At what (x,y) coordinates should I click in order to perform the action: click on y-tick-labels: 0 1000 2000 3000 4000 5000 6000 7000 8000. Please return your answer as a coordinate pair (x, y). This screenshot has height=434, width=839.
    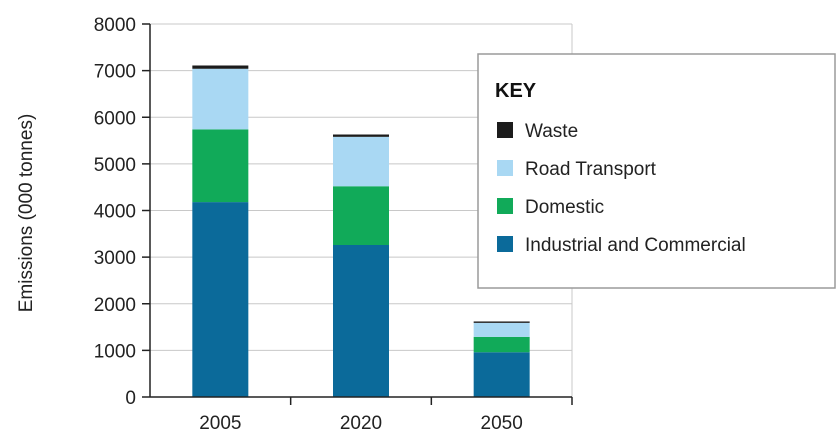
    Looking at the image, I should click on (115, 212).